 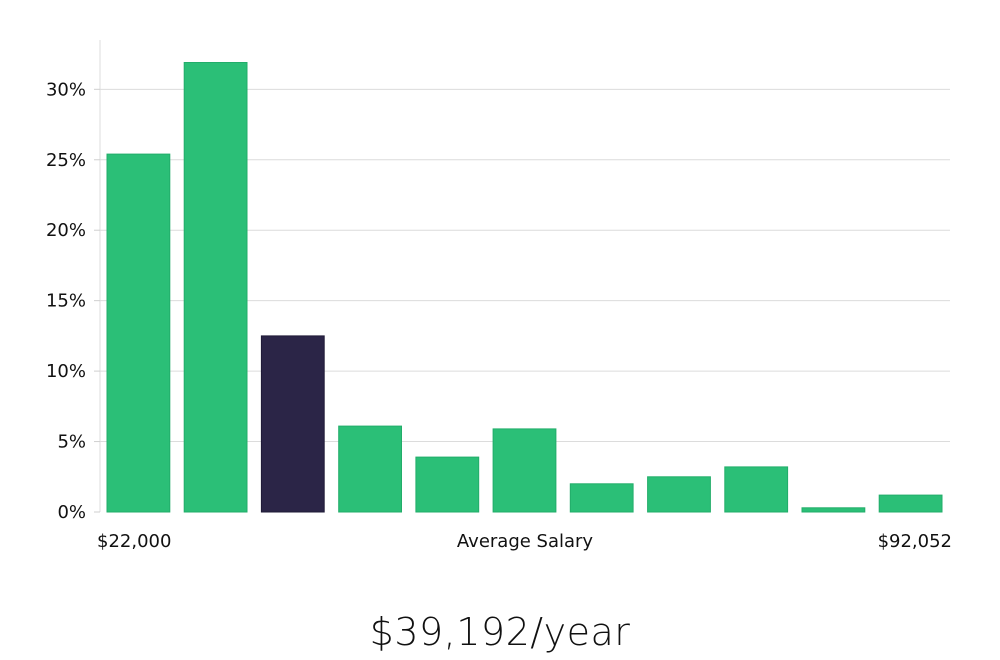 I want to click on y-tick-label: 0%, so click(x=71, y=512).